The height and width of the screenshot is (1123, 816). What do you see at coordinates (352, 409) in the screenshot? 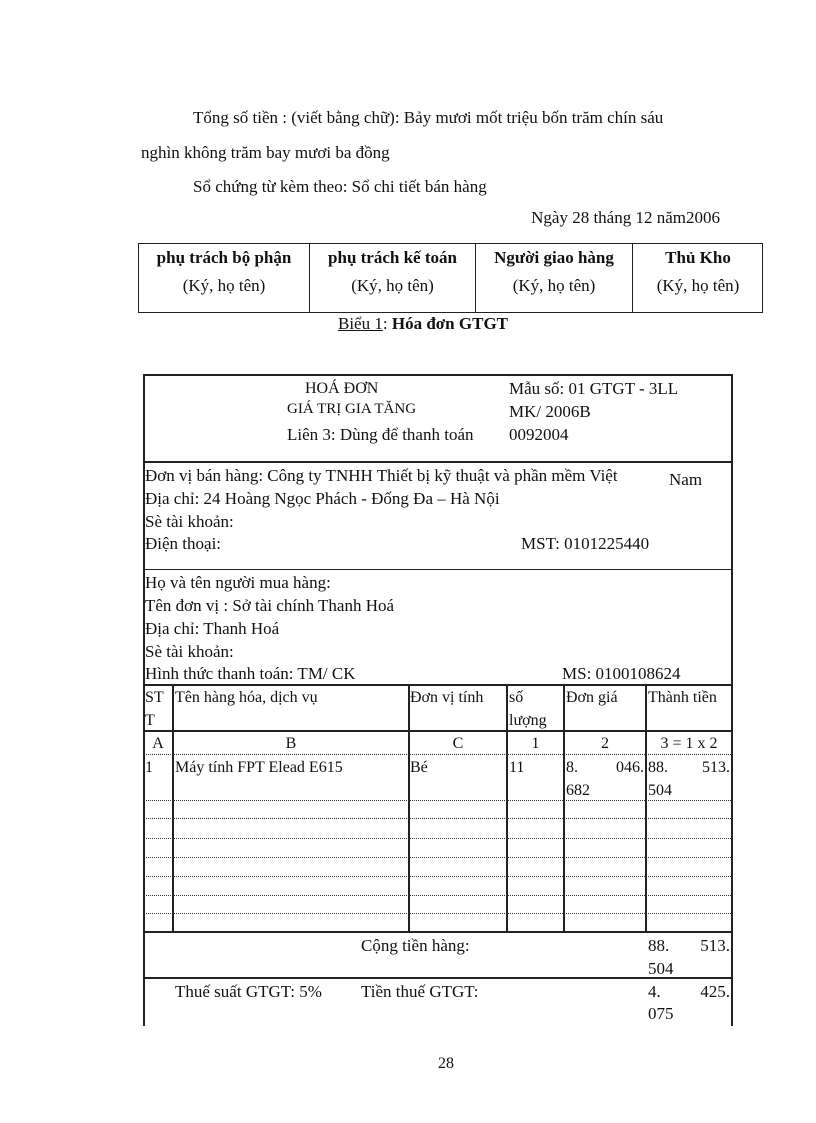
I see `invoice-subtitle: GIÁ TRỊ GIA TĂNG` at bounding box center [352, 409].